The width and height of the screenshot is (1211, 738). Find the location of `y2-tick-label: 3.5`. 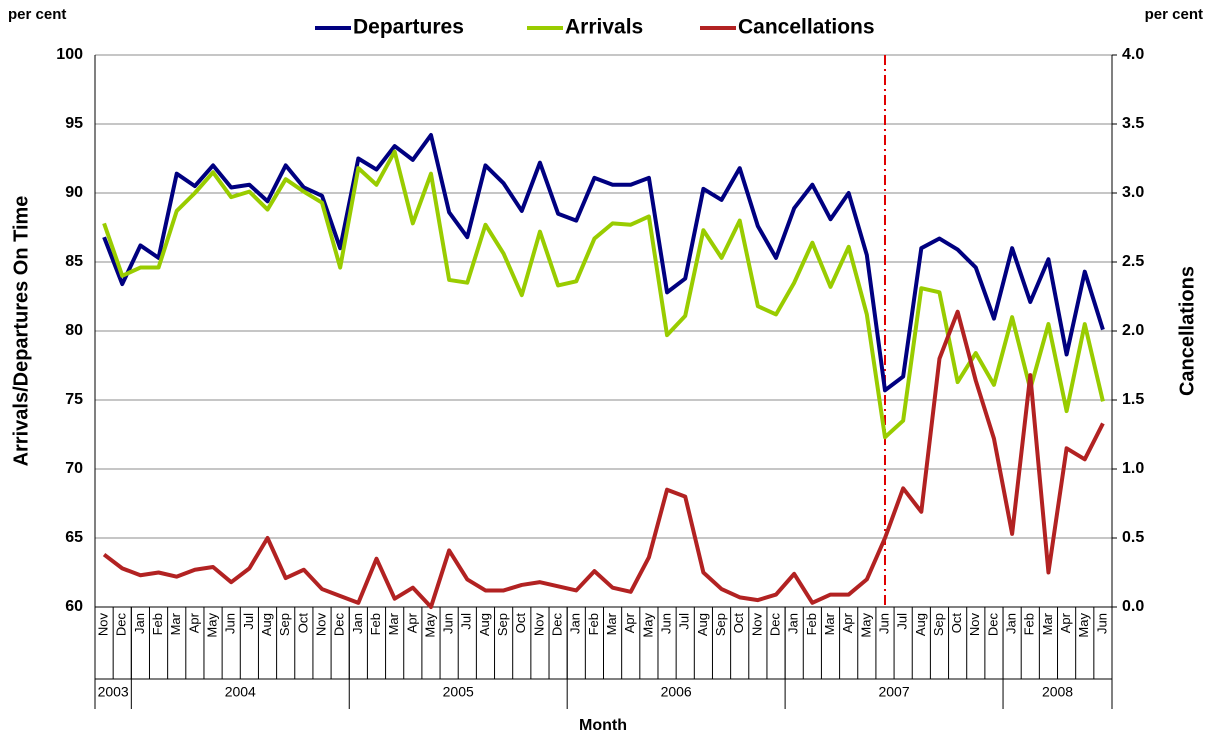

y2-tick-label: 3.5 is located at coordinates (1133, 123).